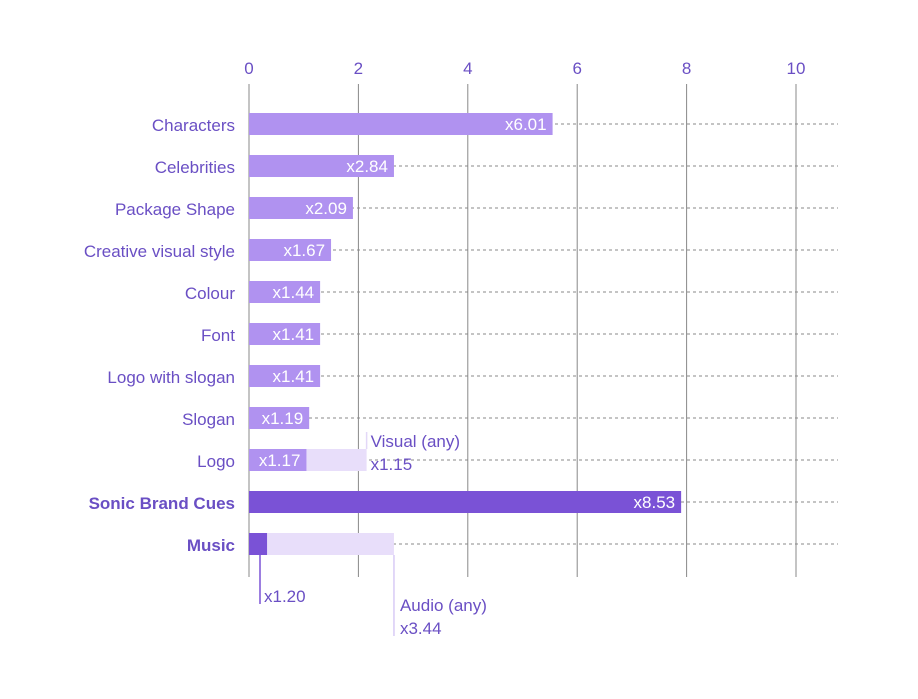 The width and height of the screenshot is (918, 699). Describe the element at coordinates (358, 68) in the screenshot. I see `x-tick-label: 2` at that location.